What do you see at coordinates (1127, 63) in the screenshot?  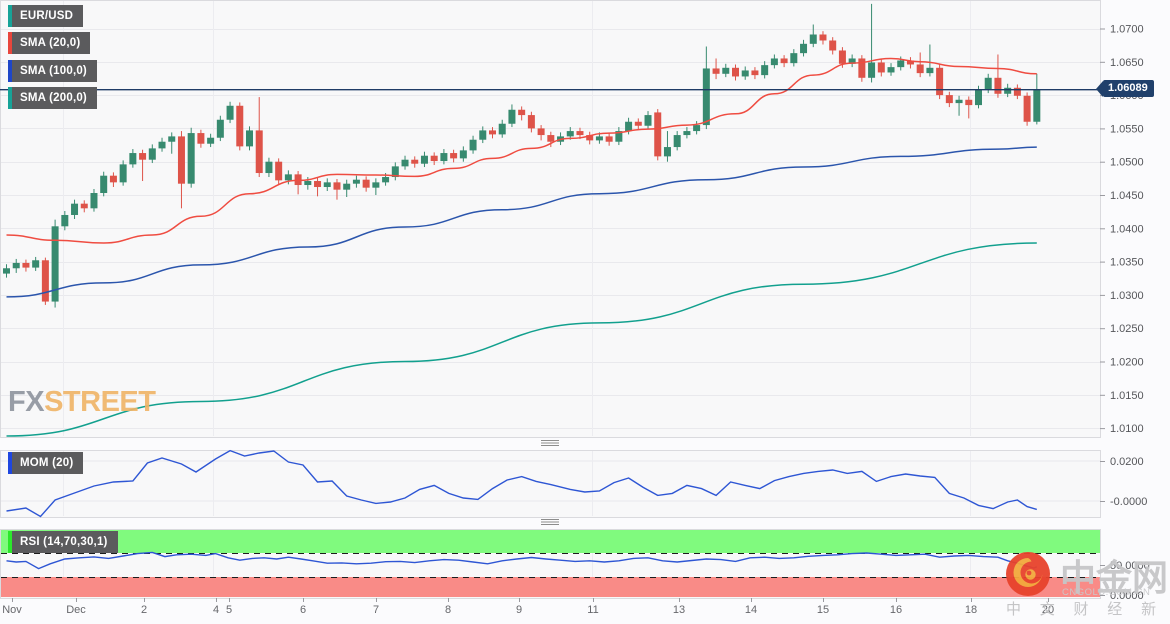 I see `y-axis-label: 1.0650` at bounding box center [1127, 63].